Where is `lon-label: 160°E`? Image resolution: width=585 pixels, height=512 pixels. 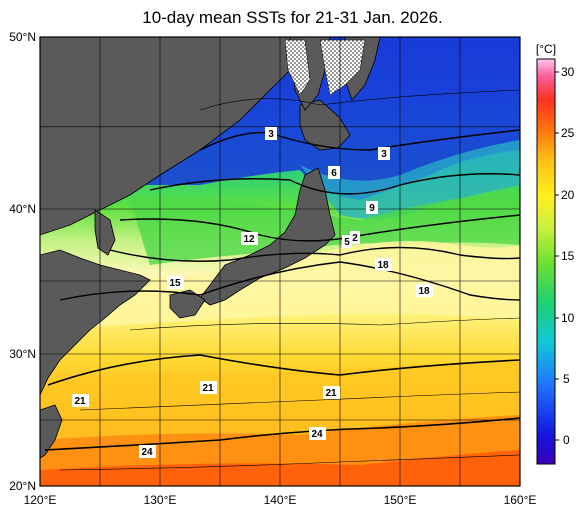
lon-label: 160°E is located at coordinates (520, 500).